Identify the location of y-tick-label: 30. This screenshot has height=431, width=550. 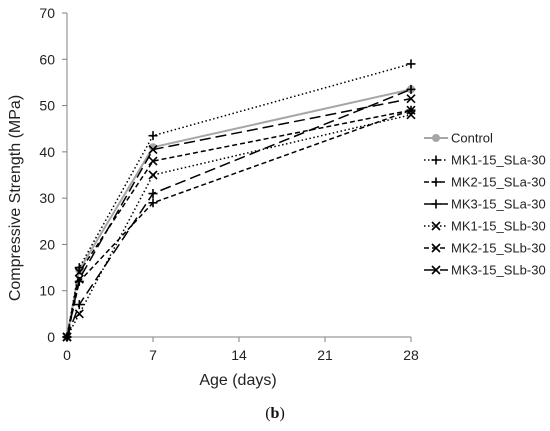
(47, 198).